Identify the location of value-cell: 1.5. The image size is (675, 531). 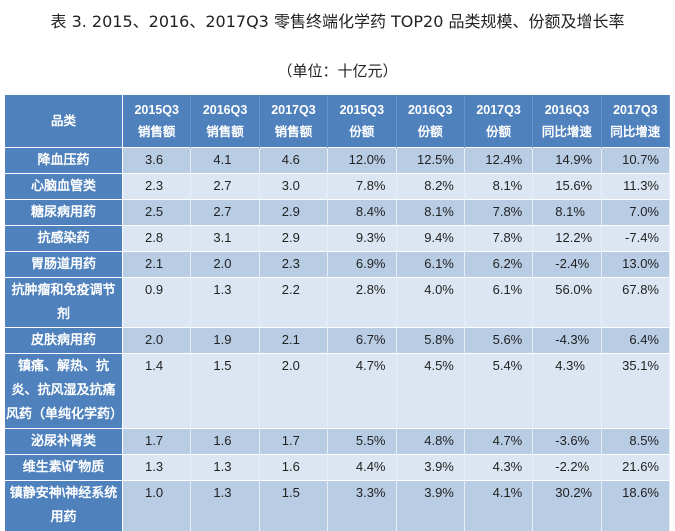
(225, 391).